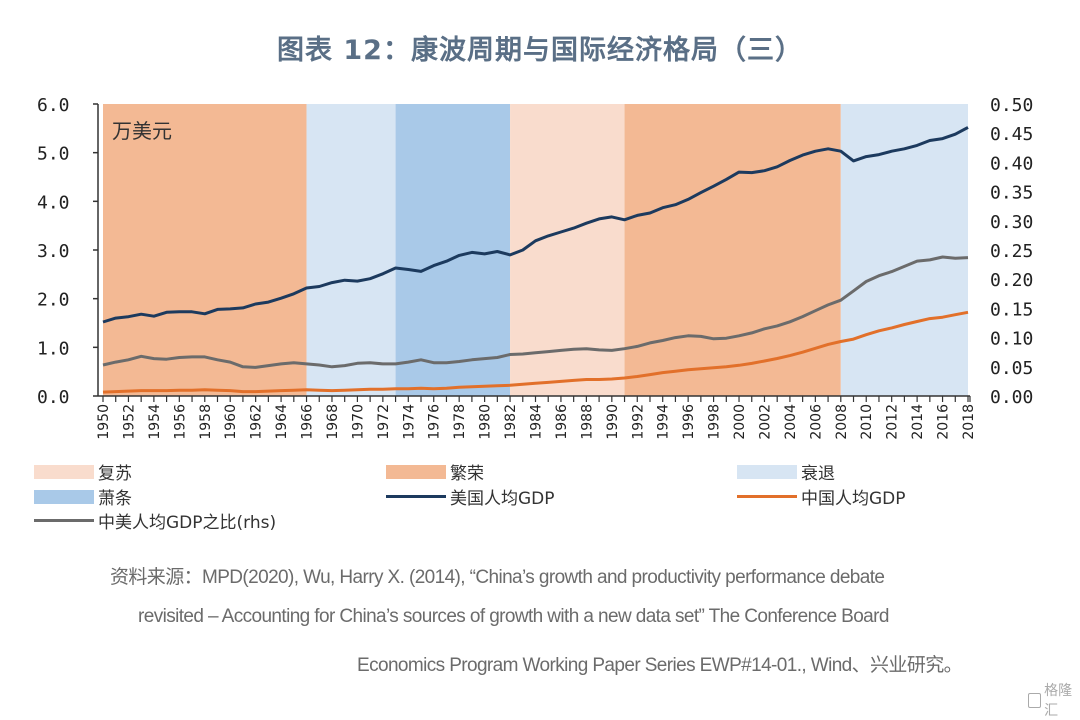 Image resolution: width=1080 pixels, height=720 pixels. I want to click on x-axis-tick-label: 1982, so click(511, 422).